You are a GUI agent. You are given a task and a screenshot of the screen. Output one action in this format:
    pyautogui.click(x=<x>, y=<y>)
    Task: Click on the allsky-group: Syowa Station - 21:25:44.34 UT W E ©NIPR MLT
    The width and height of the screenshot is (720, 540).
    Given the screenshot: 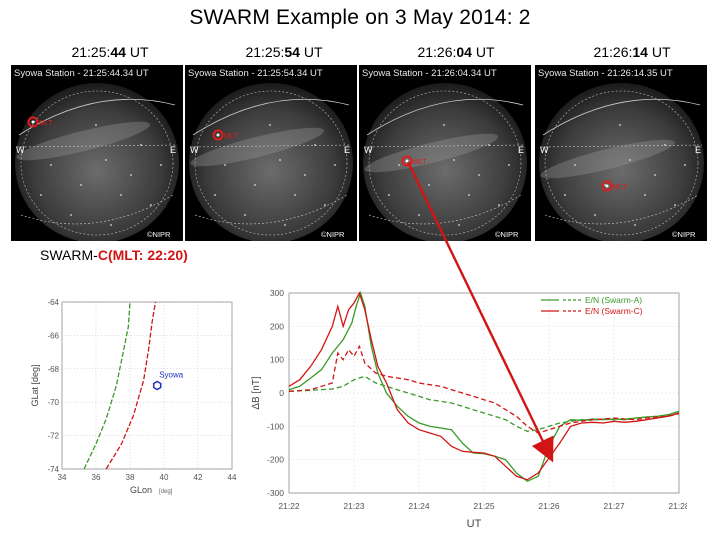 What is the action you would take?
    pyautogui.click(x=96, y=154)
    